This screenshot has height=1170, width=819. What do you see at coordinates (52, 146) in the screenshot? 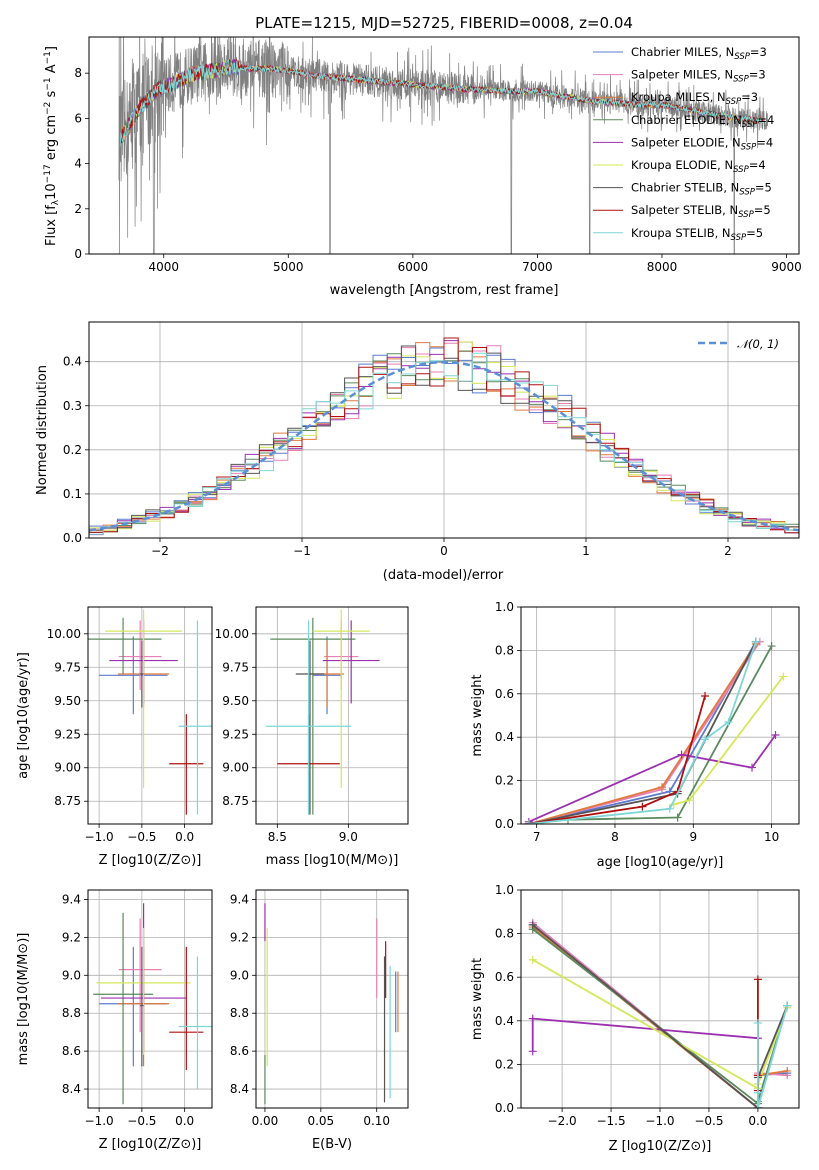
I see `spectrum-ylabel: Flux [fλ10−17 erg cm−2 s−1 A−1]` at bounding box center [52, 146].